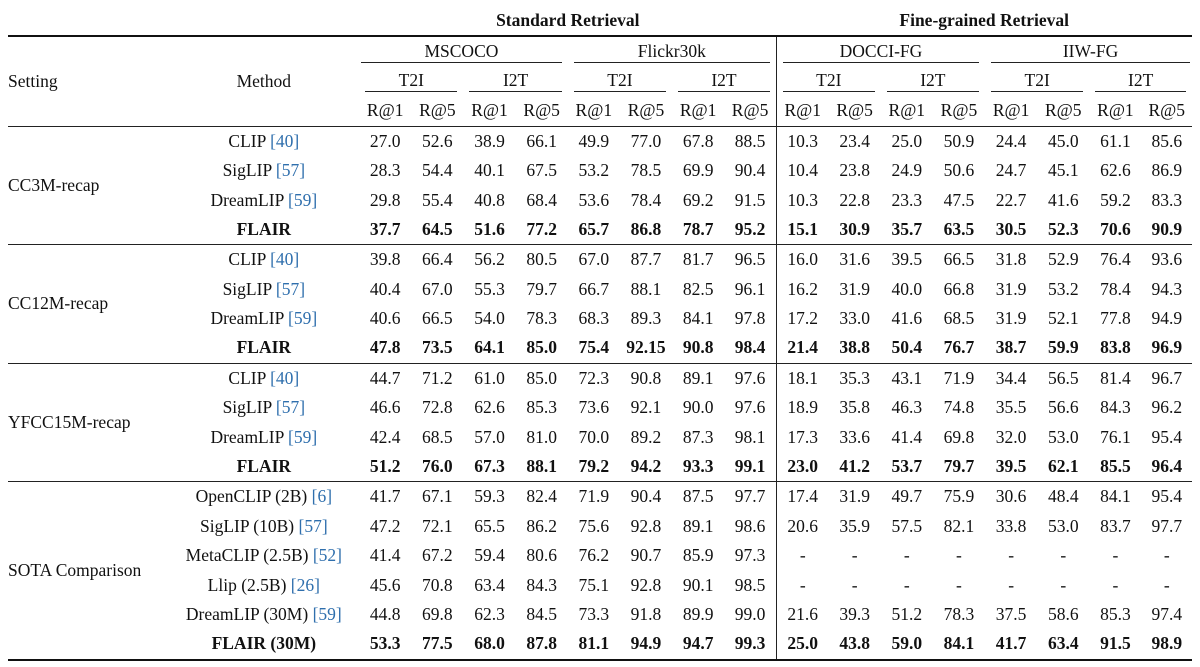 The height and width of the screenshot is (667, 1200). Describe the element at coordinates (959, 525) in the screenshot. I see `value-cell: 82.1` at that location.